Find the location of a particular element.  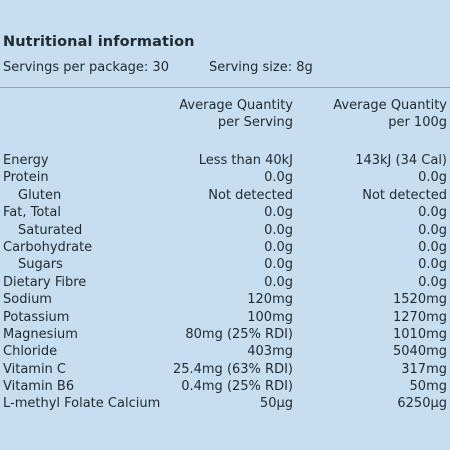

table-row: Dietary Fibre 0.0g 0.0g is located at coordinates (225, 282).